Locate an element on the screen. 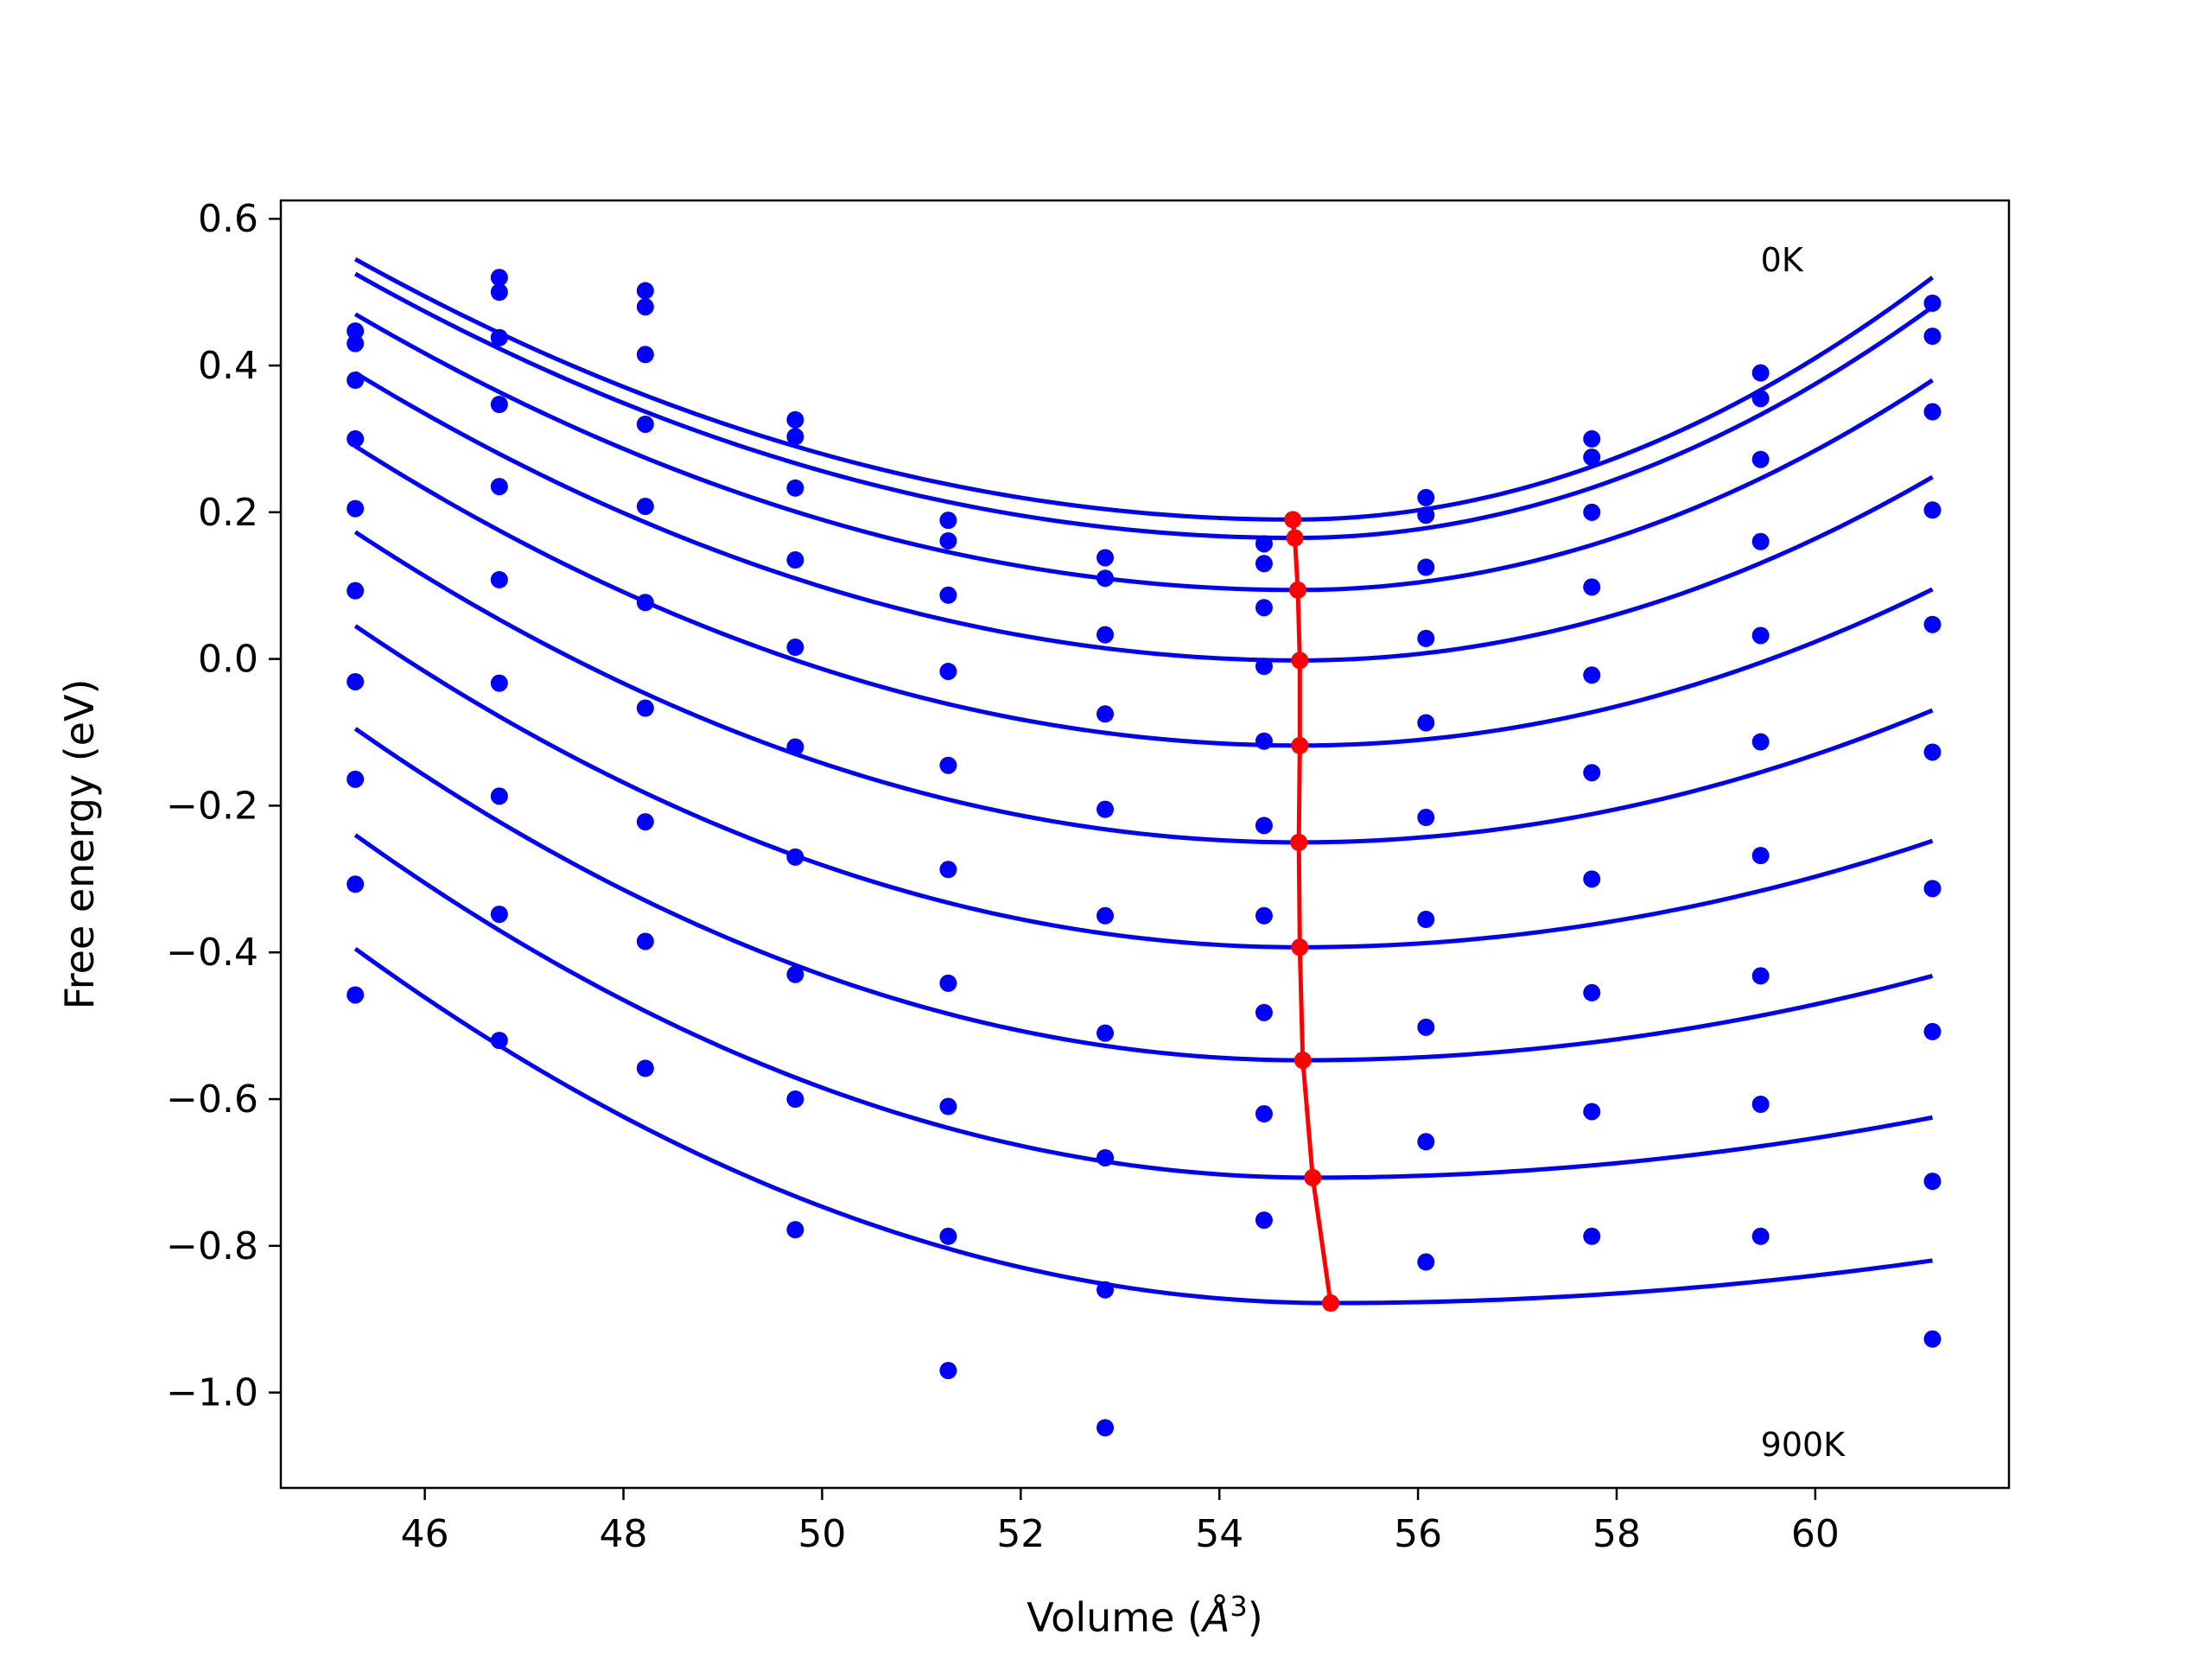 Image resolution: width=2212 pixels, height=1659 pixels. x-axis-label-text: Volume ( is located at coordinates (1115, 1617).